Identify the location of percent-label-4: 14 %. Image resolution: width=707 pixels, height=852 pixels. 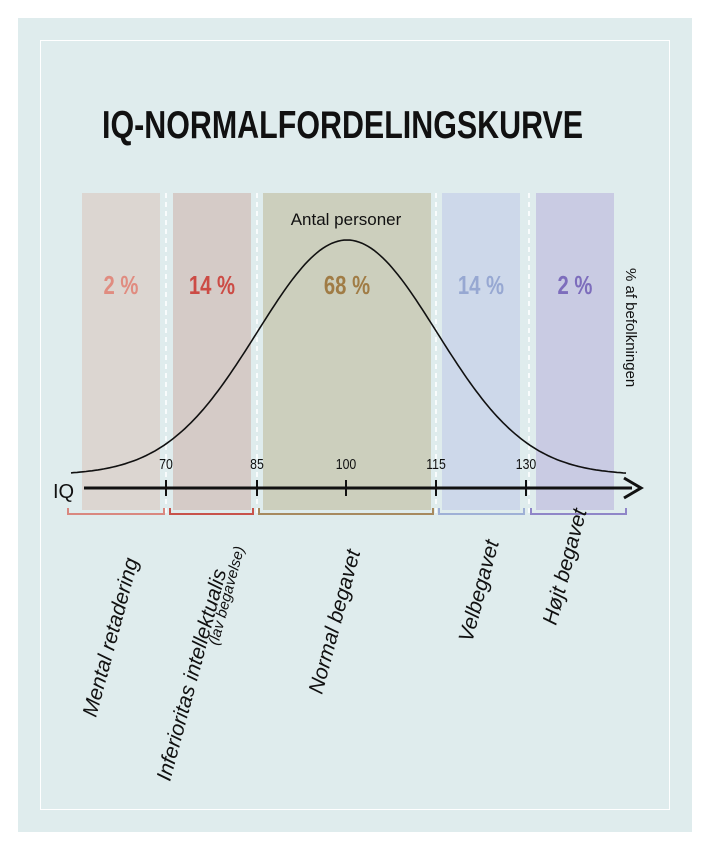
(481, 285).